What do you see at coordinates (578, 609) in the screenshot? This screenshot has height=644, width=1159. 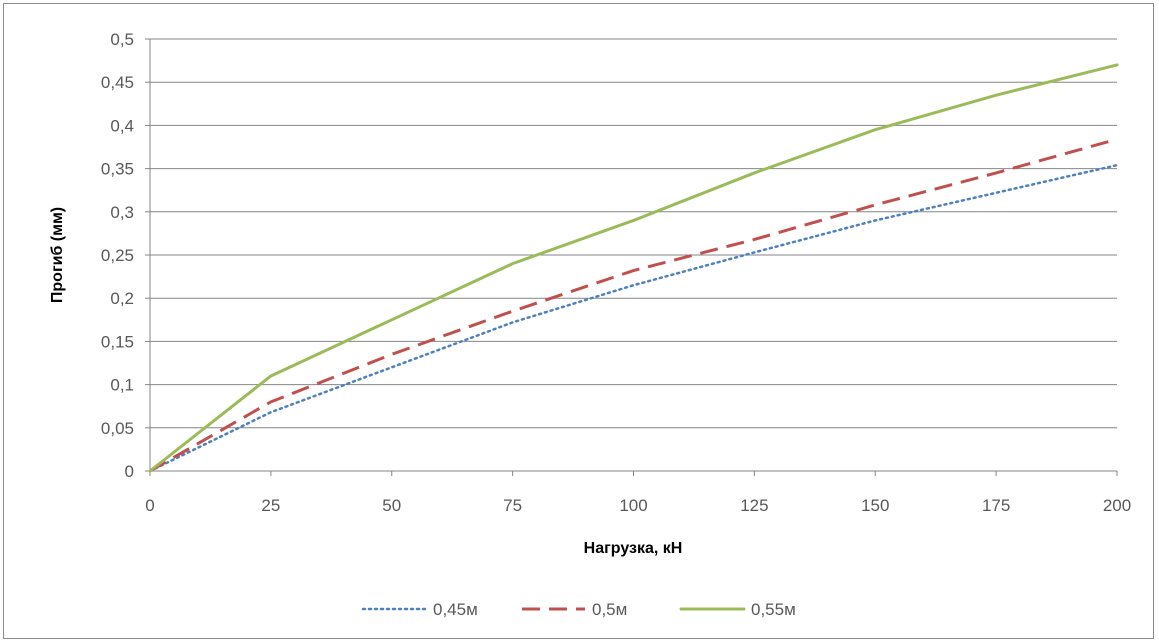 I see `legend: 0,45м 0,5м 0,55м` at bounding box center [578, 609].